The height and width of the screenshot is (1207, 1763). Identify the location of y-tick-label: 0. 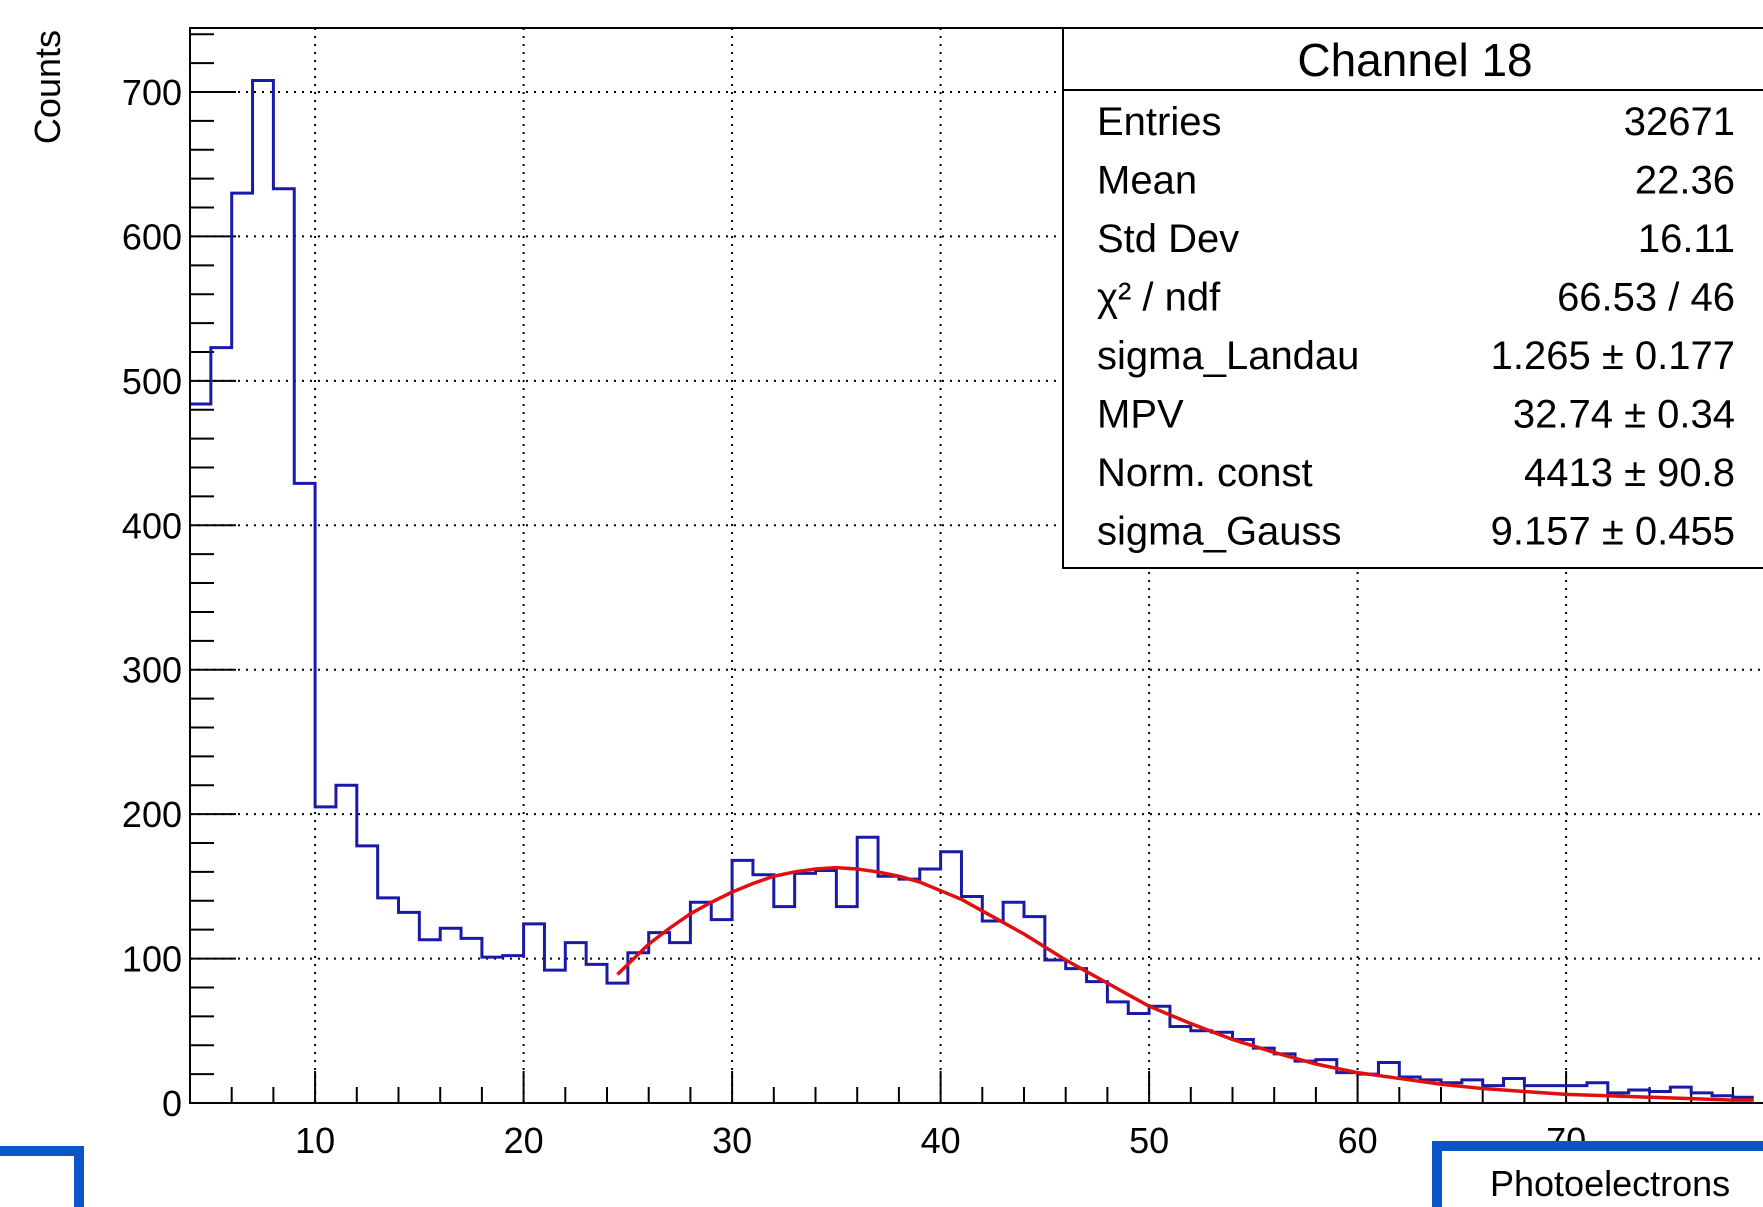
(172, 1103).